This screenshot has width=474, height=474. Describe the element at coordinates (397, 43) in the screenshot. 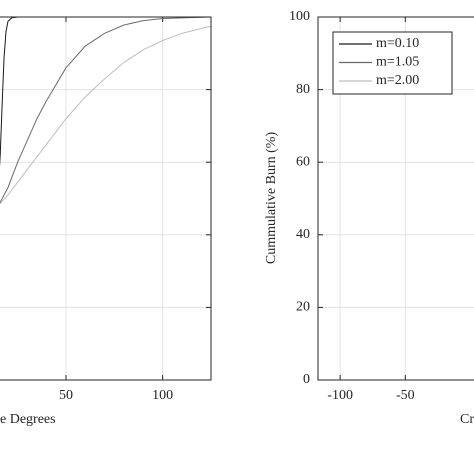

I see `legend-label: m=0.10` at that location.